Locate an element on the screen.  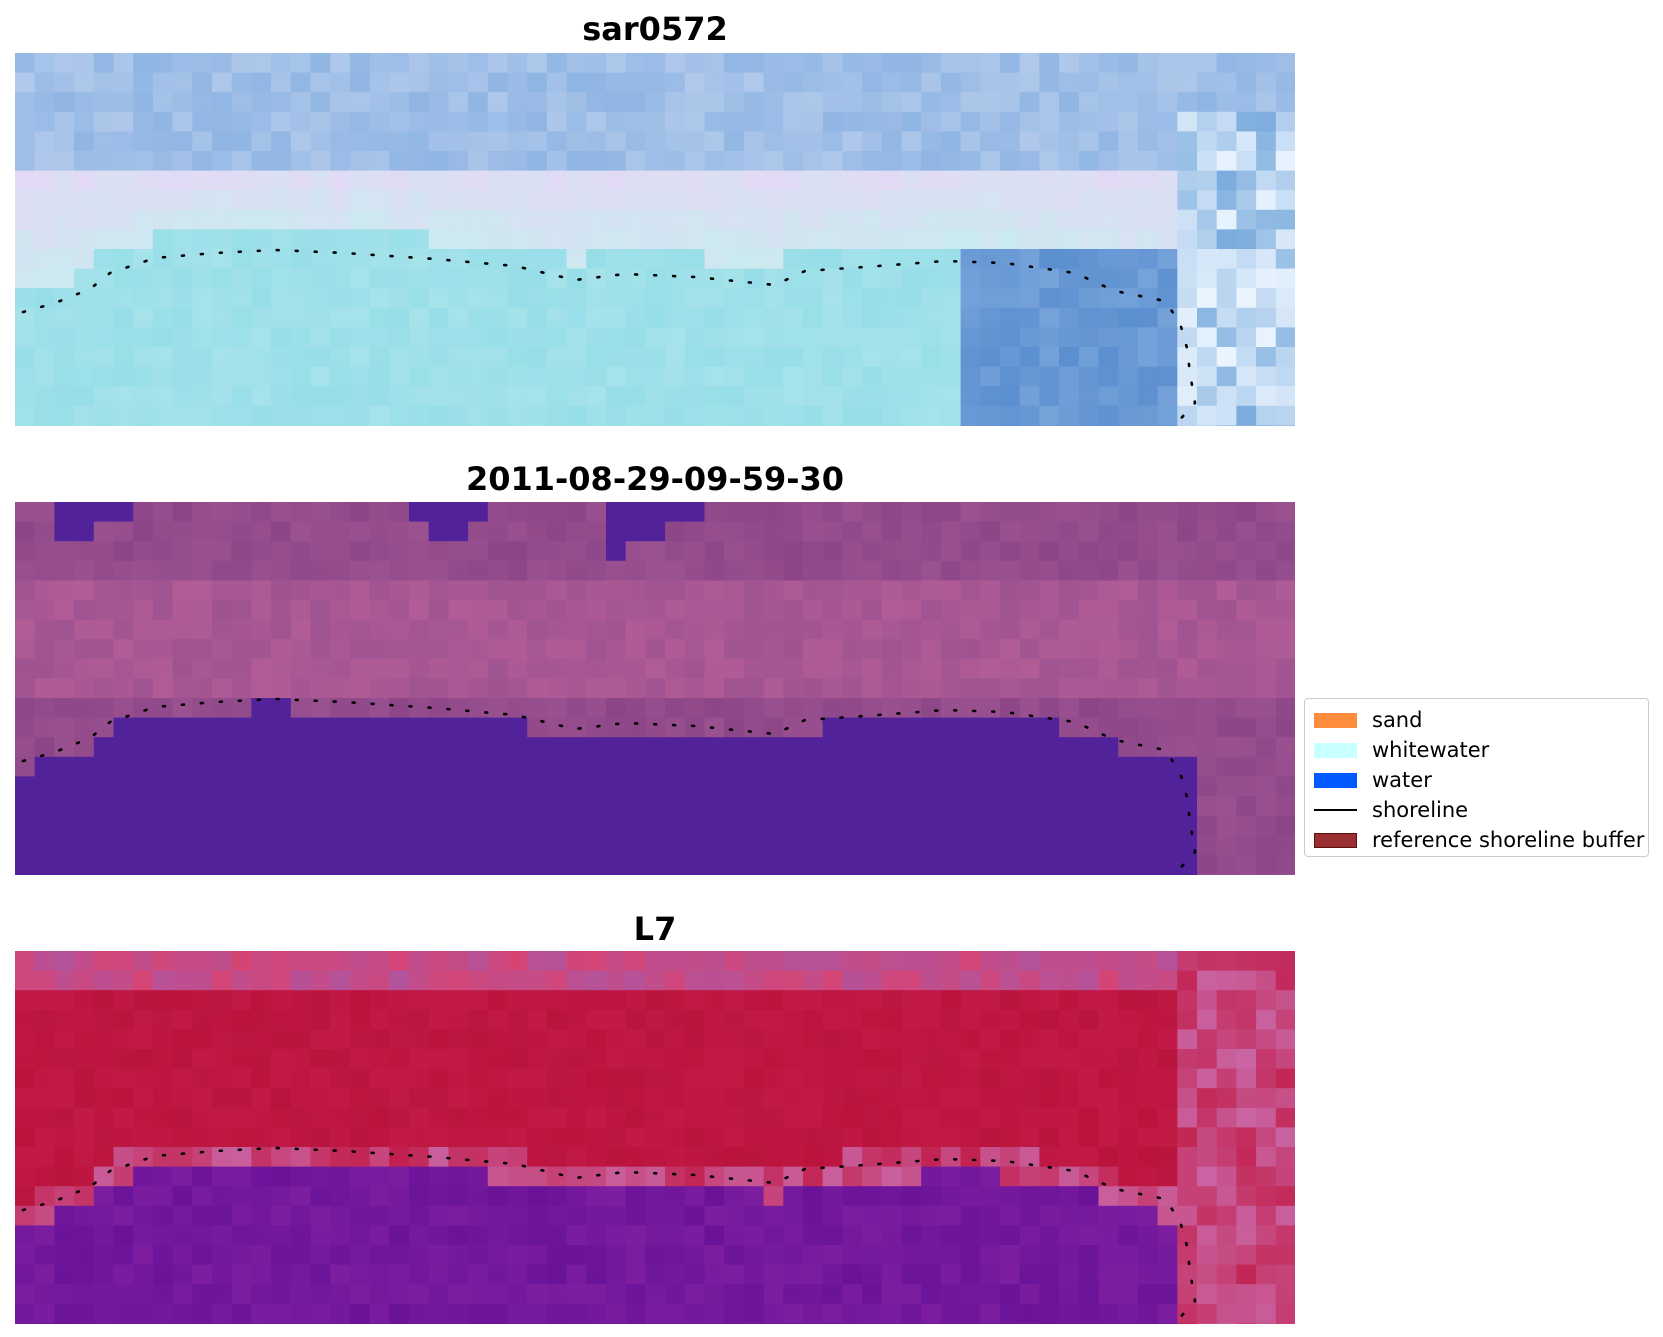
legend-label-whitewater: whitewater is located at coordinates (1431, 750).